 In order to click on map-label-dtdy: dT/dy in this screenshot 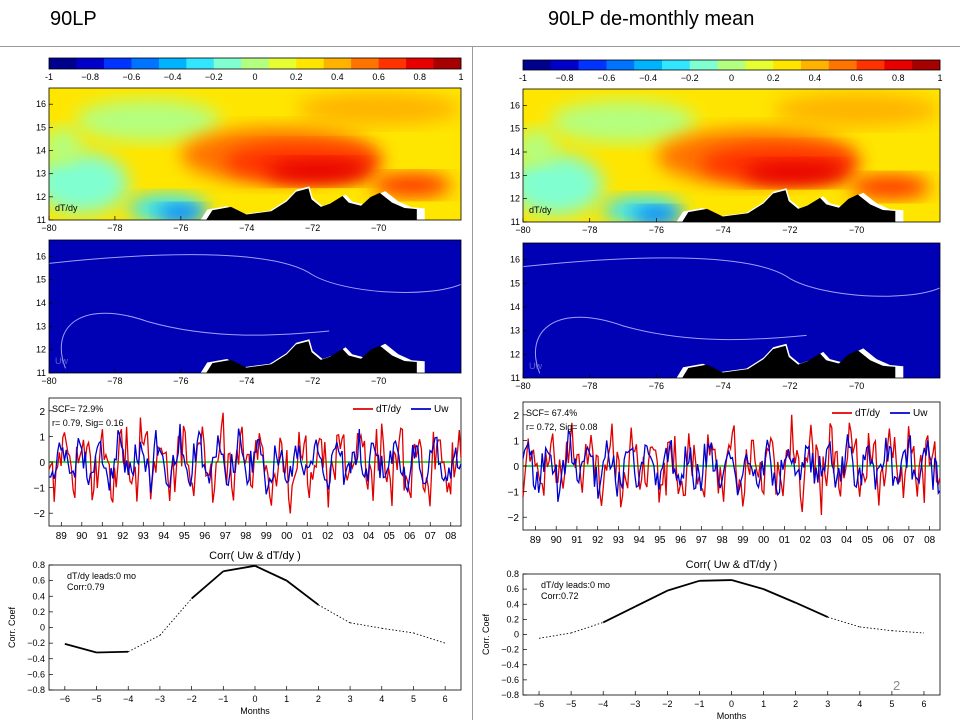, I will do `click(66, 208)`.